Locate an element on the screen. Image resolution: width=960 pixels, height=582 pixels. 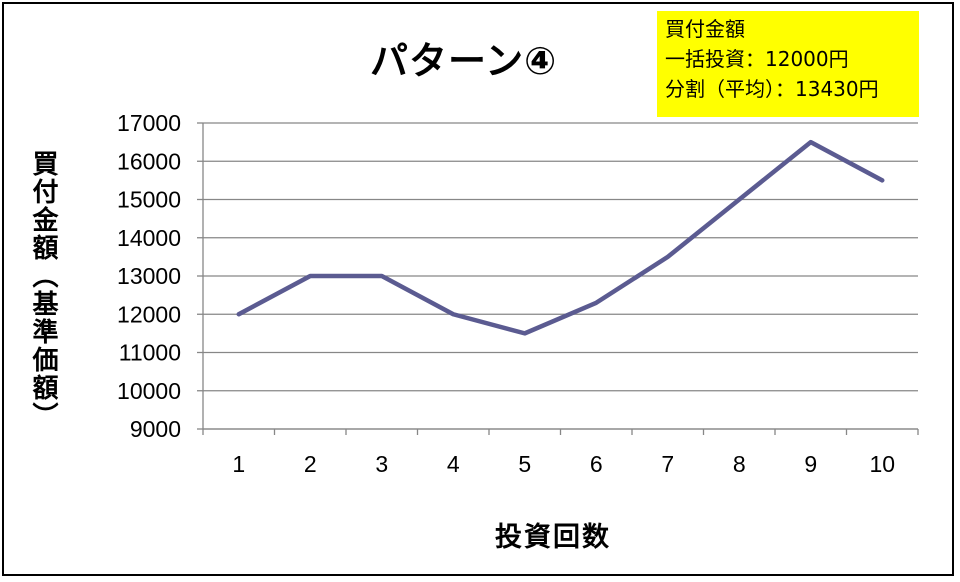
x-axis-label: 投資回数 is located at coordinates (553, 537).